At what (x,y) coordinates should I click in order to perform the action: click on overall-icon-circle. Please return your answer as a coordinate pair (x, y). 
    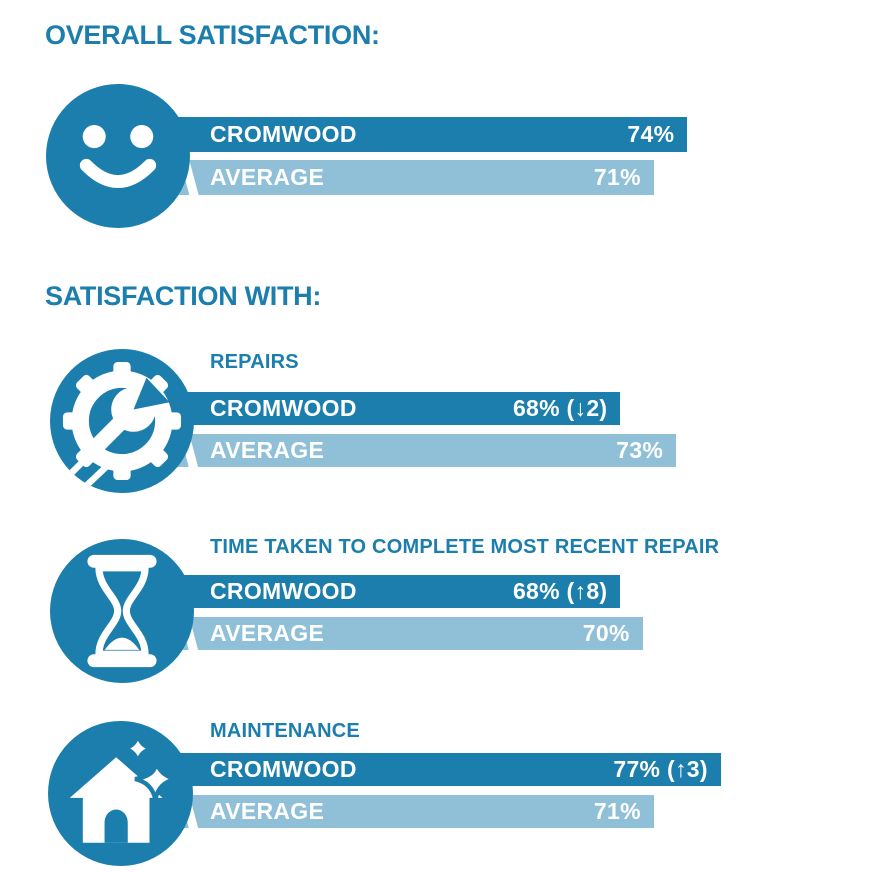
    Looking at the image, I should click on (118, 156).